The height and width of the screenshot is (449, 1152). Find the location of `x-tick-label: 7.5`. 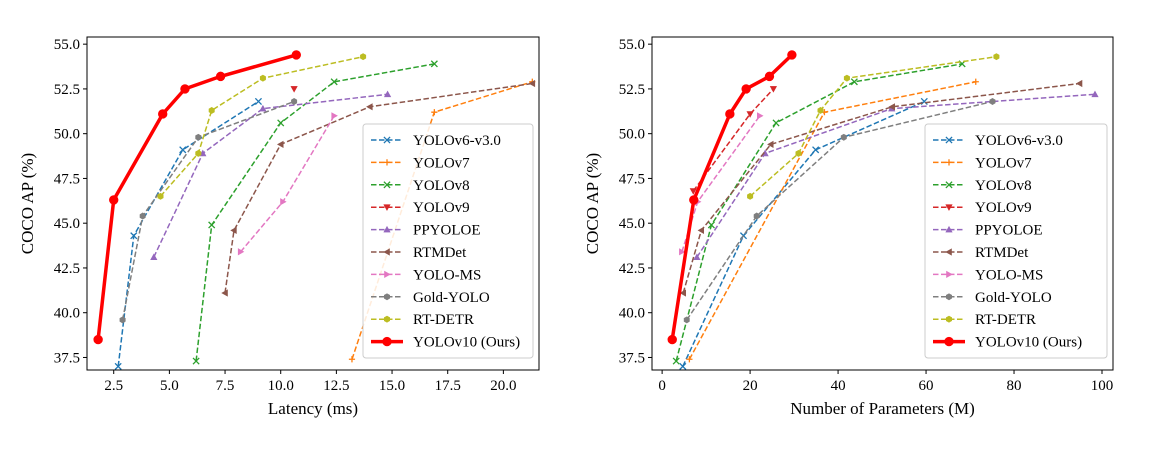

x-tick-label: 7.5 is located at coordinates (225, 386).